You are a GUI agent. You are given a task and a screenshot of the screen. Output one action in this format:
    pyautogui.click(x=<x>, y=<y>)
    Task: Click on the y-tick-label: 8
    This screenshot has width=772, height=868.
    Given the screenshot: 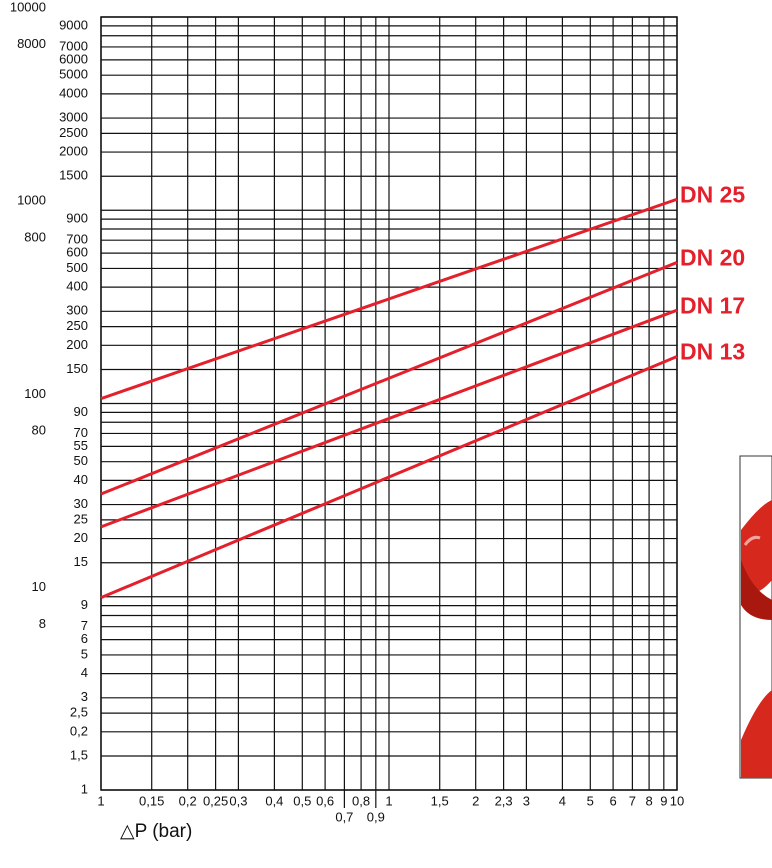 What is the action you would take?
    pyautogui.click(x=42, y=623)
    